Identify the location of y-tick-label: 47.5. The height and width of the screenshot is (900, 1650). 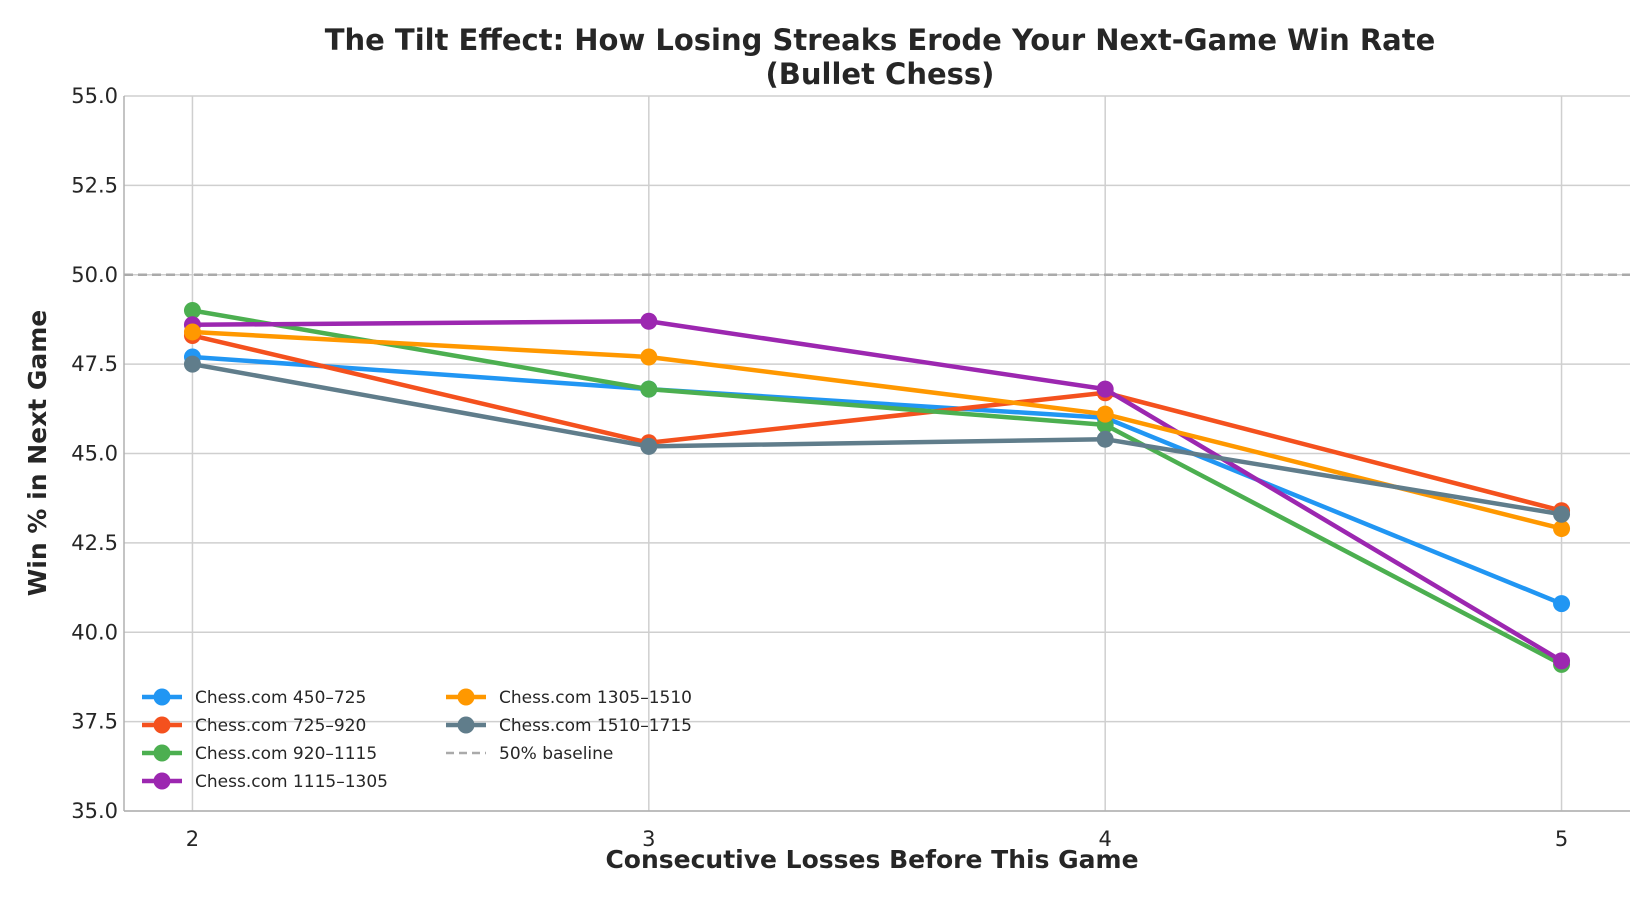
(94, 364).